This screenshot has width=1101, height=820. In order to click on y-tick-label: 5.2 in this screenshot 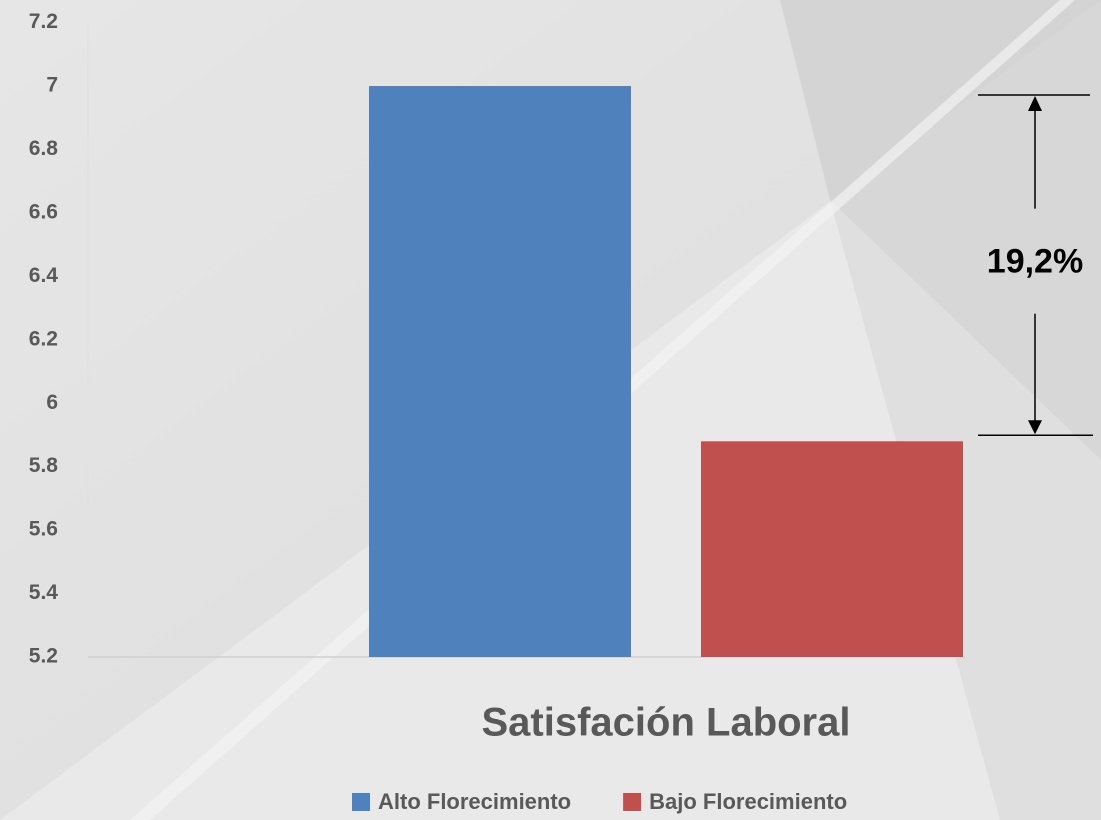, I will do `click(43, 656)`.